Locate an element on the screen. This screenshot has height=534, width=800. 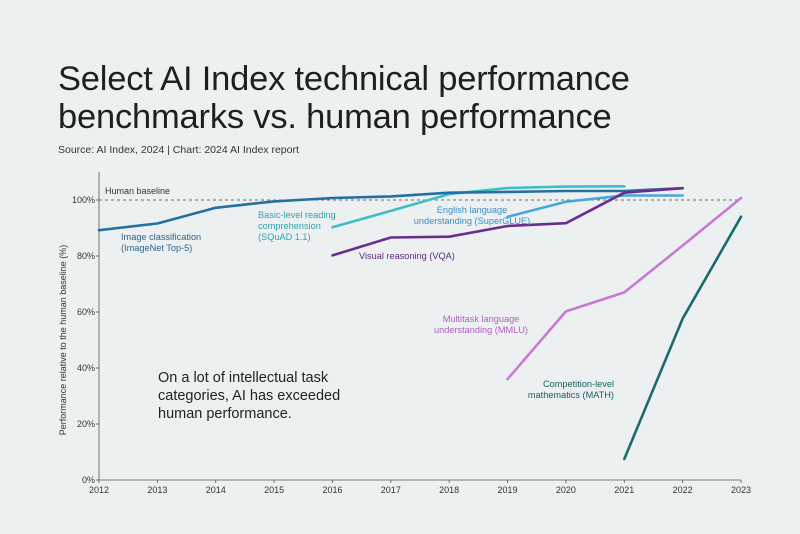
series-line-vqa is located at coordinates (507, 221).